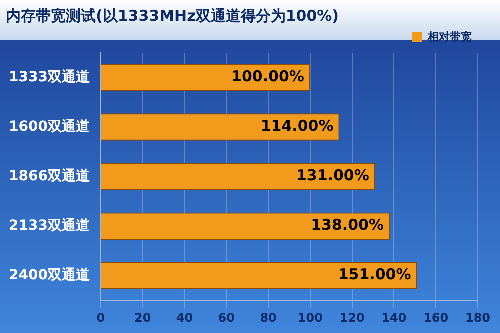 The height and width of the screenshot is (333, 500). I want to click on y-tick-label: 1866双通道, so click(49, 175).